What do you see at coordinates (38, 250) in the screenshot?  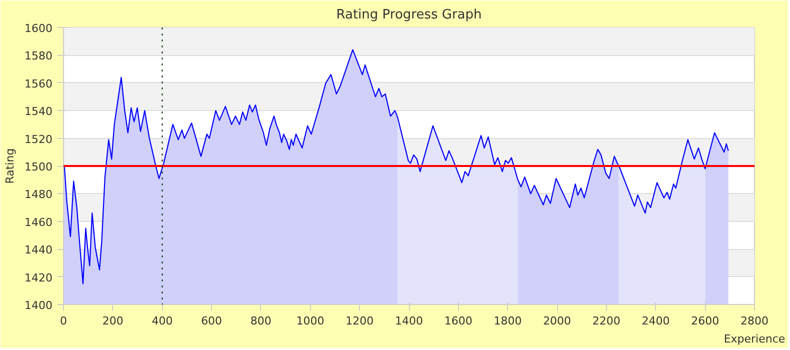 I see `y-tick-label: 1440` at bounding box center [38, 250].